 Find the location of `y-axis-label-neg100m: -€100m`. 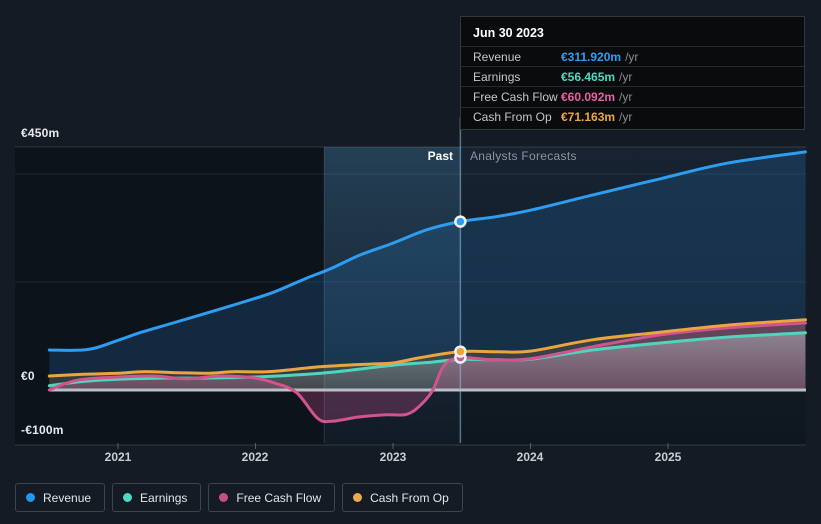

y-axis-label-neg100m: -€100m is located at coordinates (42, 430).